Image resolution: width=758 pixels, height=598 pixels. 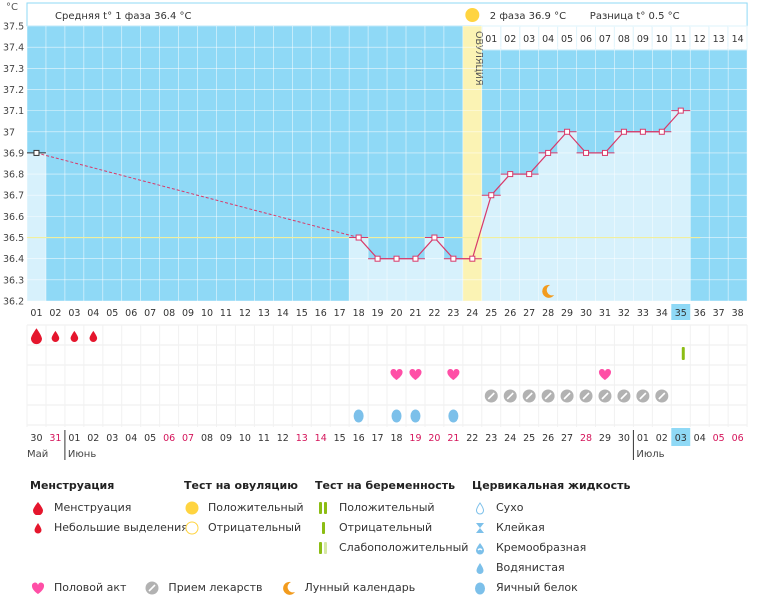 I want to click on legend-title-ovulation-test: Тест на овуляцию, so click(x=241, y=485).